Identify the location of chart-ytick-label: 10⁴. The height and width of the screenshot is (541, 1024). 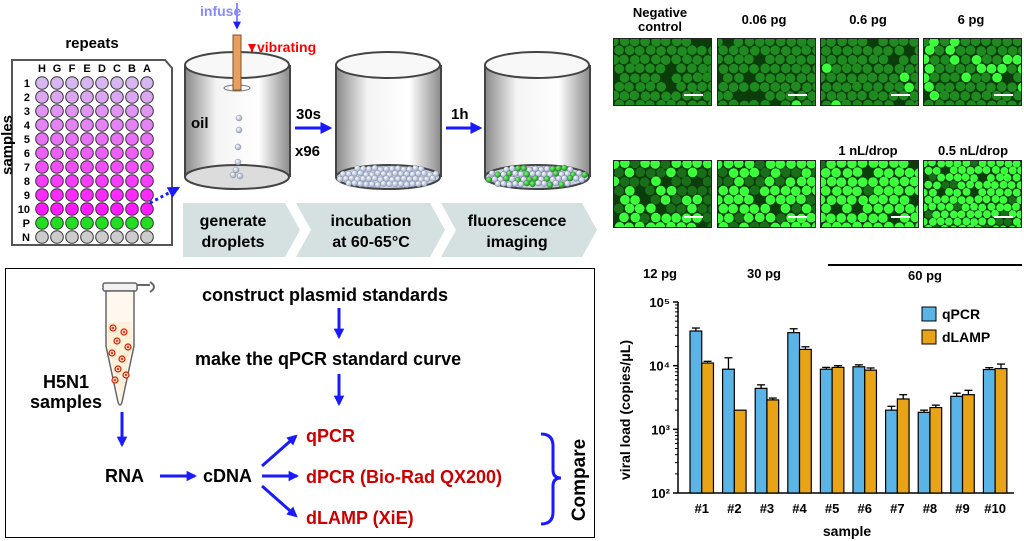
(659, 366).